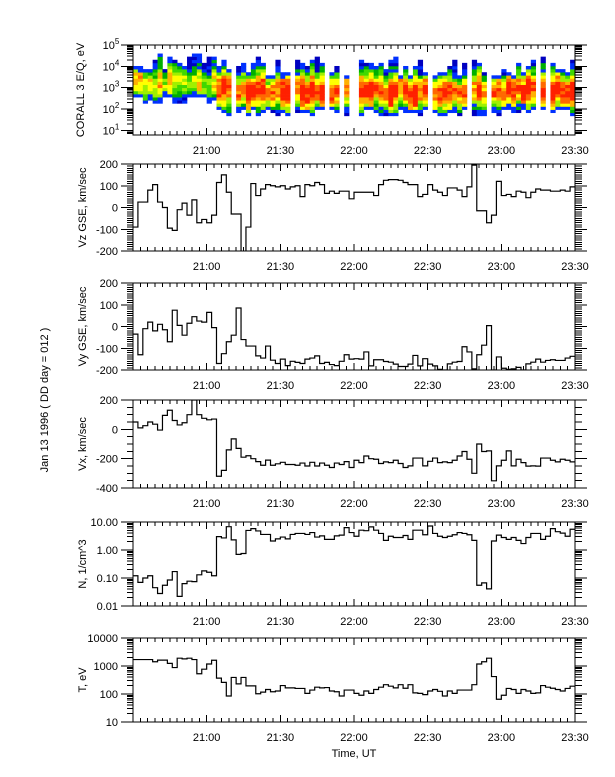 Image resolution: width=615 pixels, height=777 pixels. I want to click on y-tick-label: 200, so click(109, 165).